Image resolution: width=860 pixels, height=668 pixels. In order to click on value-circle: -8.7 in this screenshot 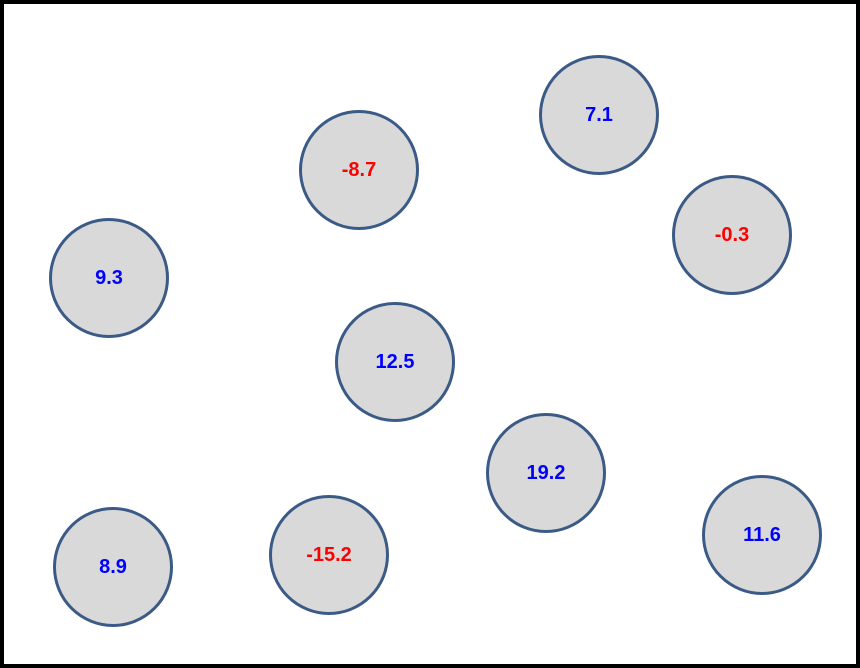, I will do `click(359, 170)`.